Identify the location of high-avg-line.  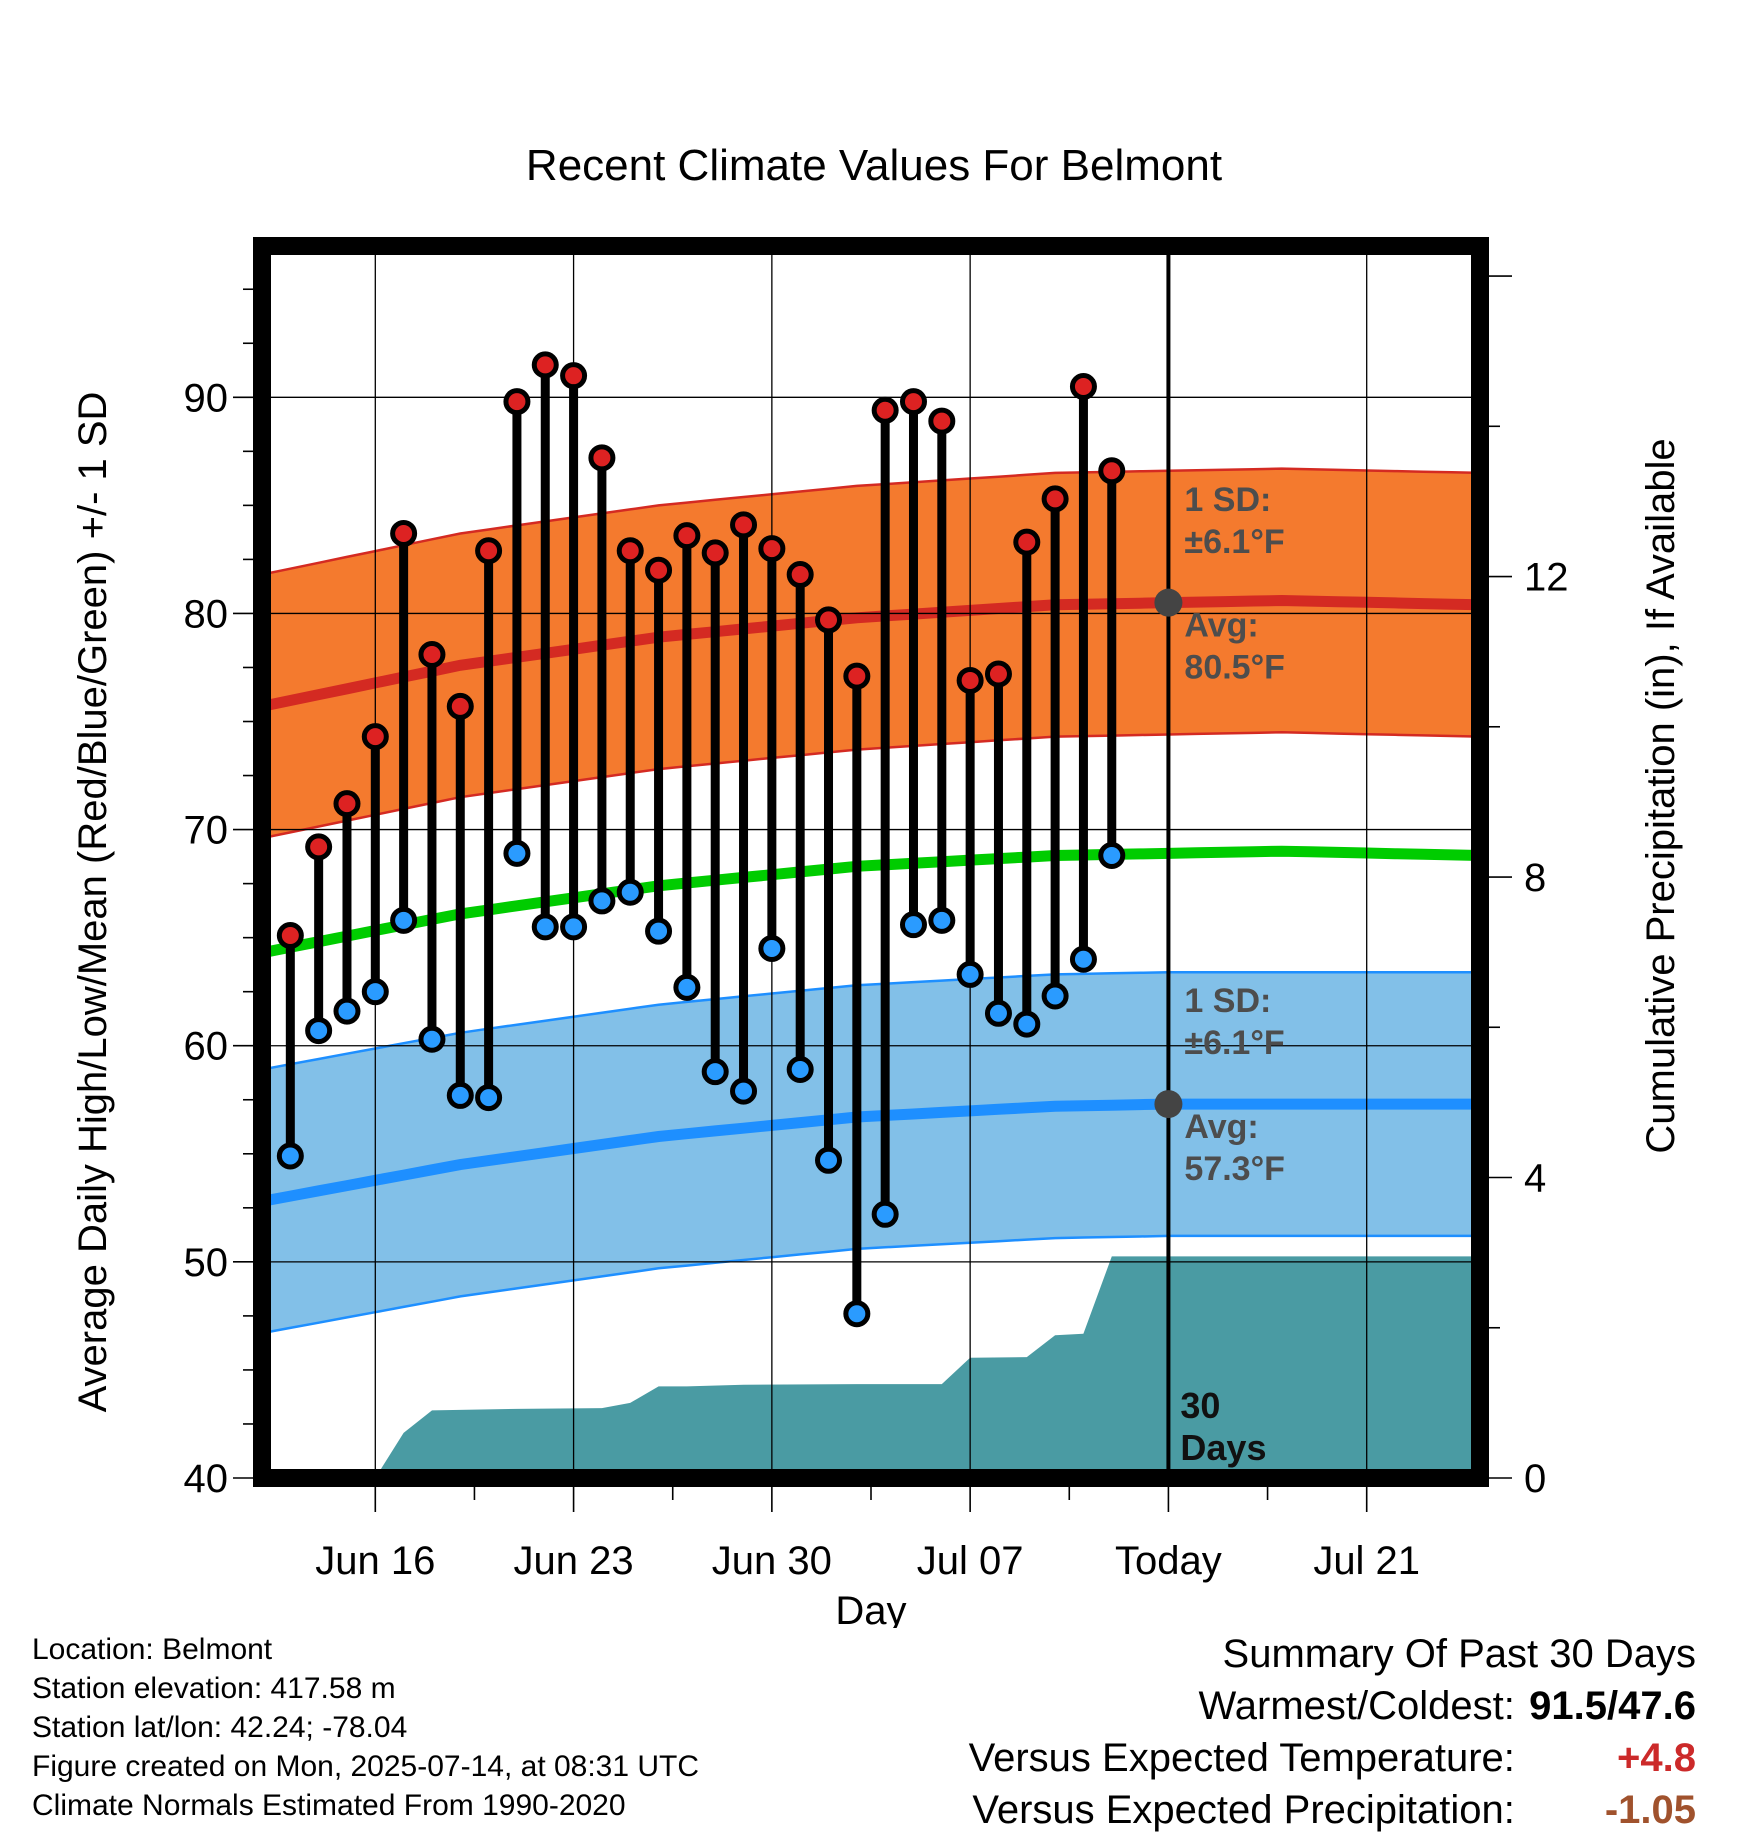
(871, 653).